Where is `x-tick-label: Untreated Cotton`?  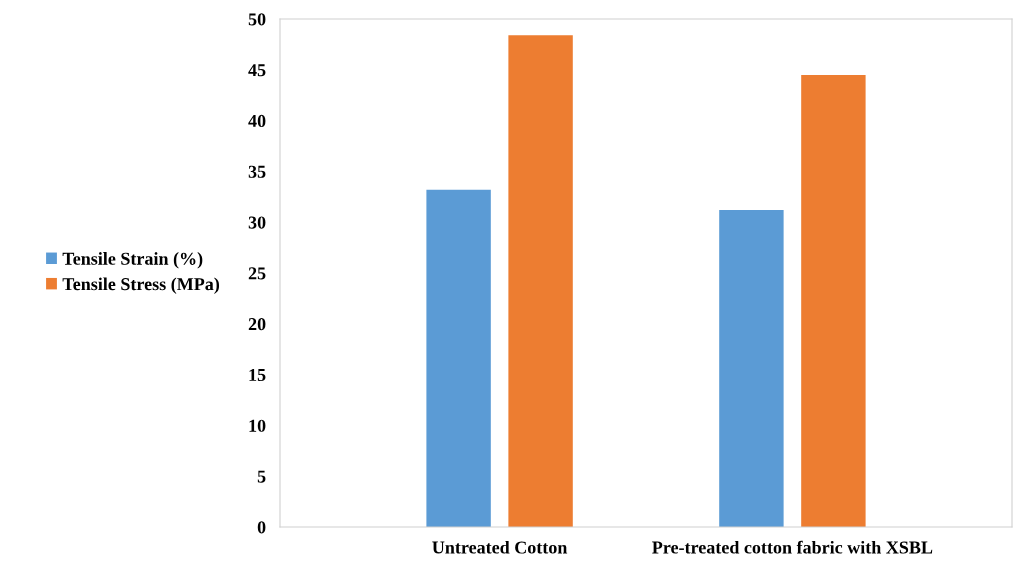 x-tick-label: Untreated Cotton is located at coordinates (500, 547).